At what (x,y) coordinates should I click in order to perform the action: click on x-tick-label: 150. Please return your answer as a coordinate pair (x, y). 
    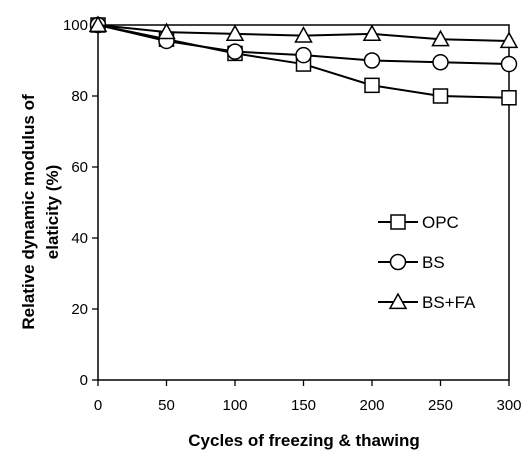
    Looking at the image, I should click on (303, 405).